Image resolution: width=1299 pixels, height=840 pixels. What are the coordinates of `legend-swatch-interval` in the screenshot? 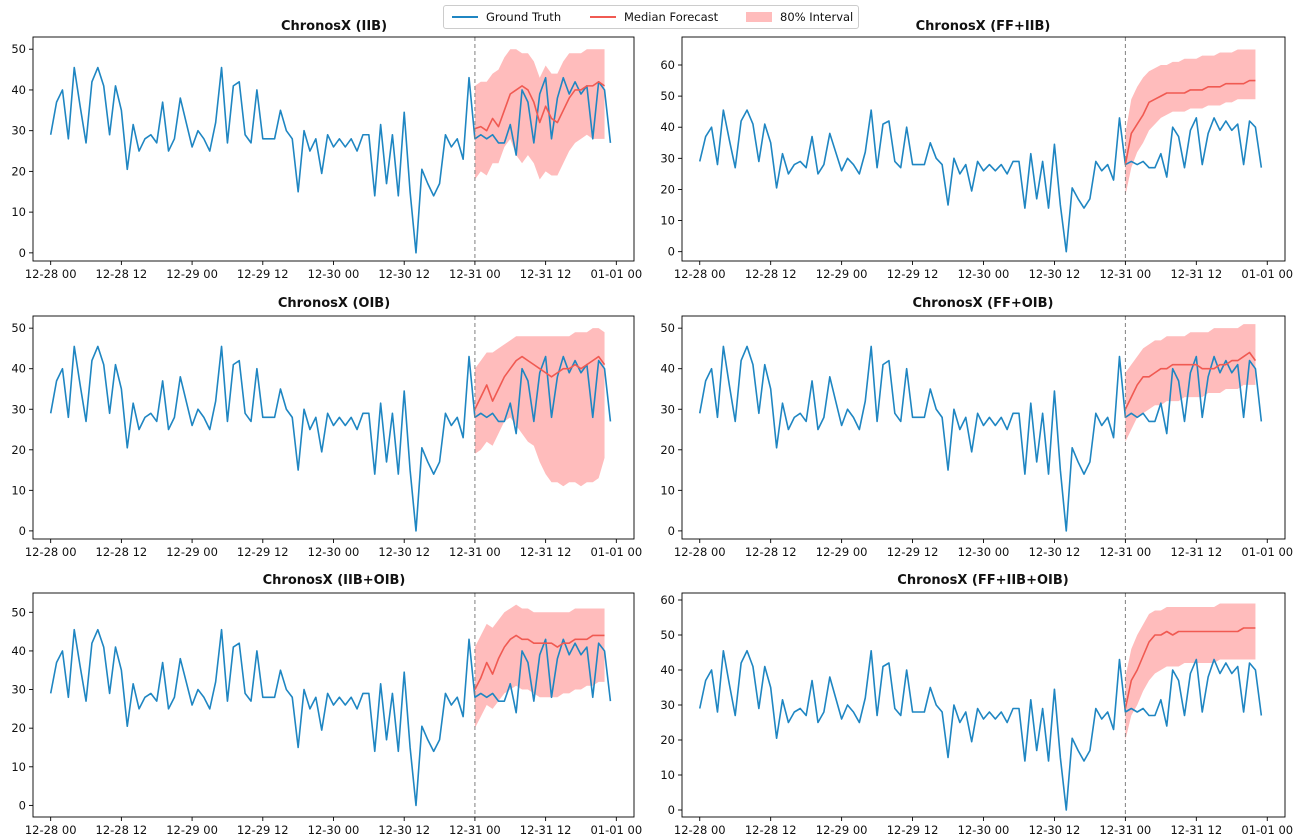 It's located at (759, 17).